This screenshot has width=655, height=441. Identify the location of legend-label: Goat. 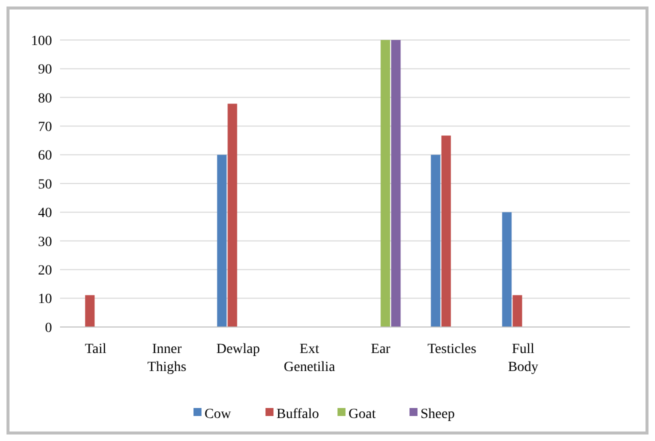
(362, 414).